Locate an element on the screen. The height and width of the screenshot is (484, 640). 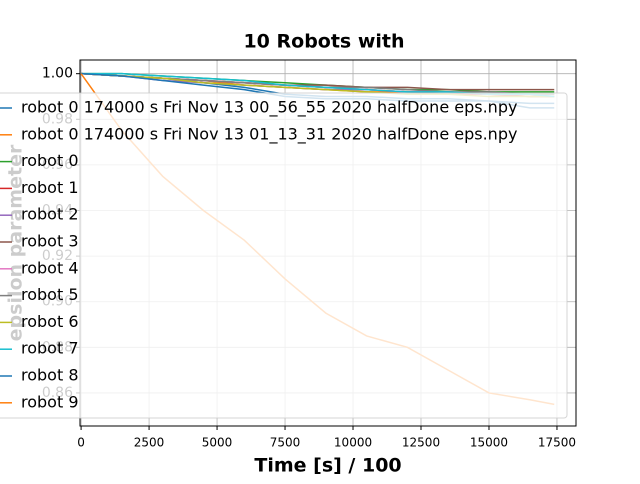
legend-label: robot 8 is located at coordinates (50, 375).